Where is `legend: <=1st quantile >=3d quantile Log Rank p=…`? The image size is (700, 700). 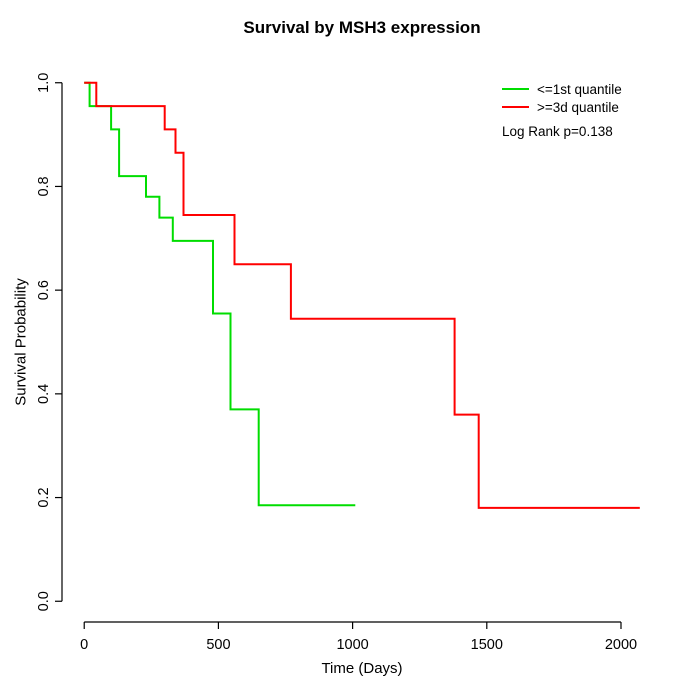
legend: <=1st quantile >=3d quantile Log Rank p=… is located at coordinates (562, 109).